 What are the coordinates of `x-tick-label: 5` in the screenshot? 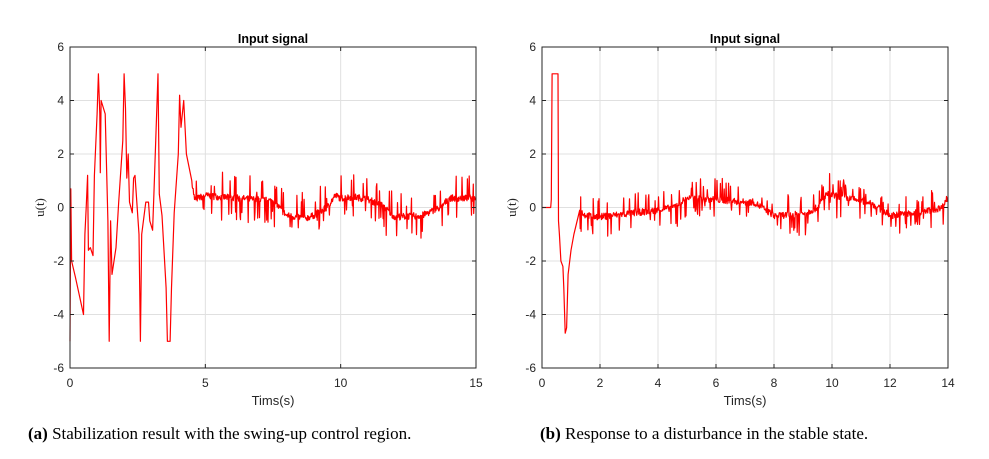 It's located at (205, 383).